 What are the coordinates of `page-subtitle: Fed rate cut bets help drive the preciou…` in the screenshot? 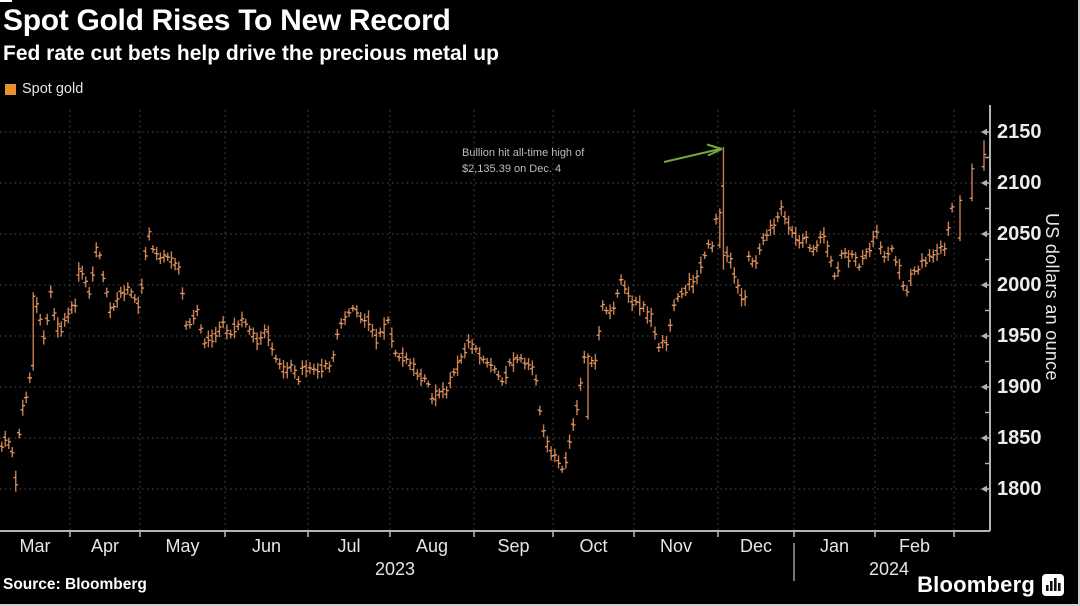 It's located at (251, 53).